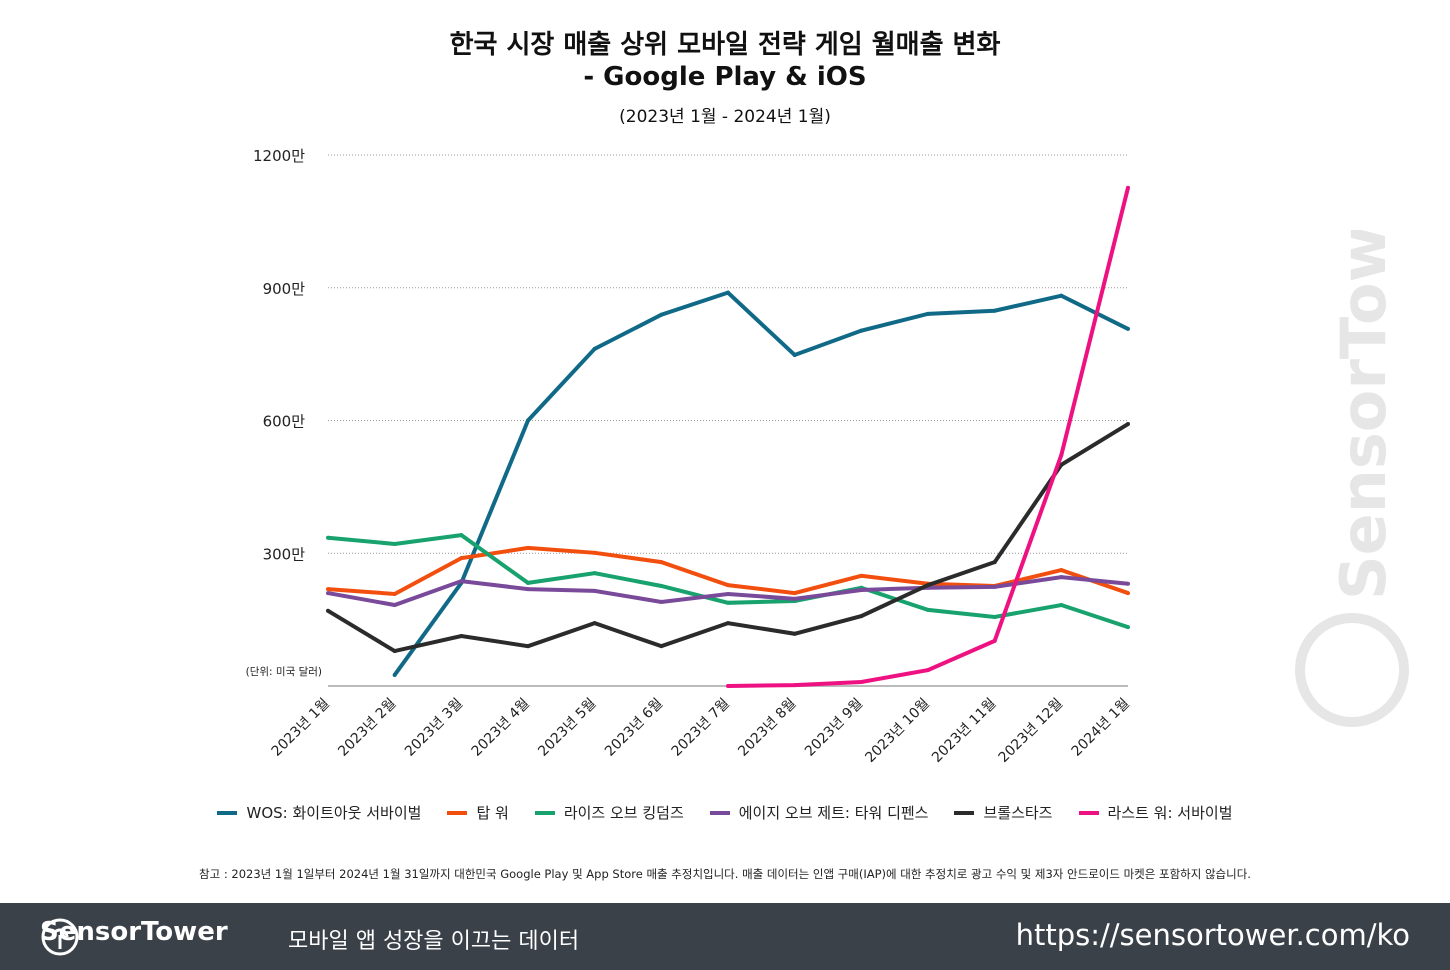 The image size is (1450, 970). What do you see at coordinates (1212, 935) in the screenshot?
I see `website-link: https://sensortower.com/ko` at bounding box center [1212, 935].